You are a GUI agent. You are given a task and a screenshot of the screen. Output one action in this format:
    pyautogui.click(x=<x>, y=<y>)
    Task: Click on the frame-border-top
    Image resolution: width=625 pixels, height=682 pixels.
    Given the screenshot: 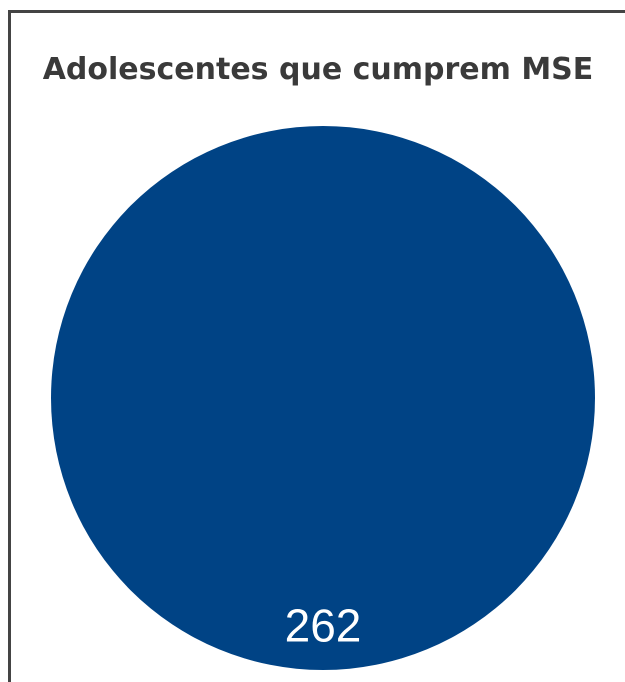 What is the action you would take?
    pyautogui.click(x=316, y=11)
    